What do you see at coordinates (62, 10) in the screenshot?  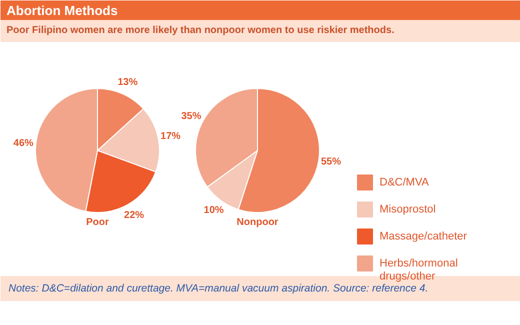 I see `chart-title: Abortion Methods` at bounding box center [62, 10].